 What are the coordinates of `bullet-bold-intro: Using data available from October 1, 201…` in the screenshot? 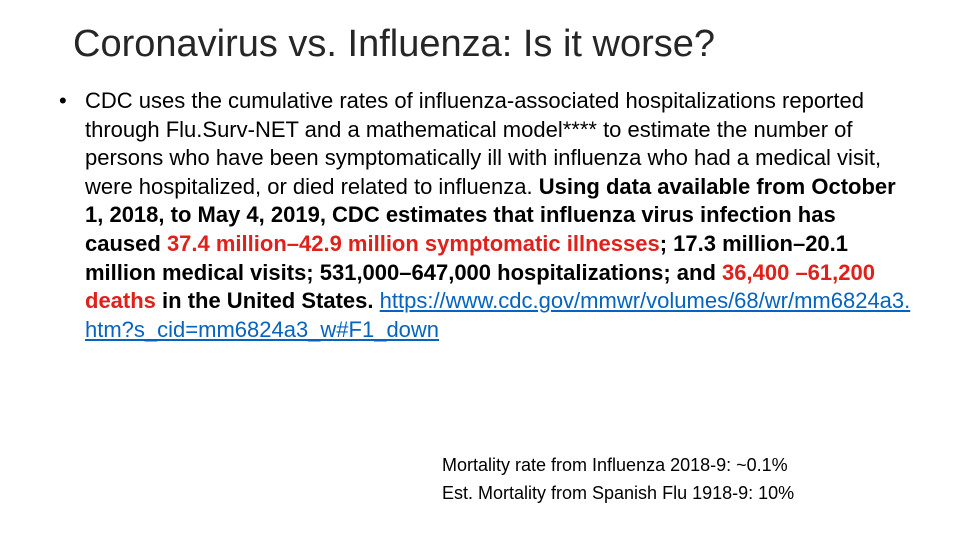 It's located at (490, 214).